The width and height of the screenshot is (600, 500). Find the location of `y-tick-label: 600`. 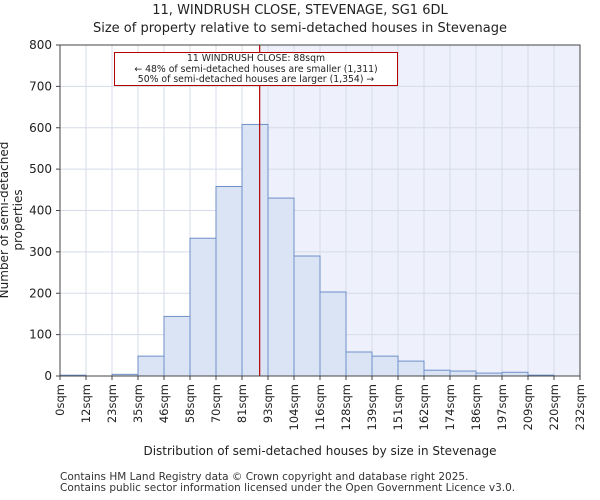

y-tick-label: 600 is located at coordinates (40, 128).